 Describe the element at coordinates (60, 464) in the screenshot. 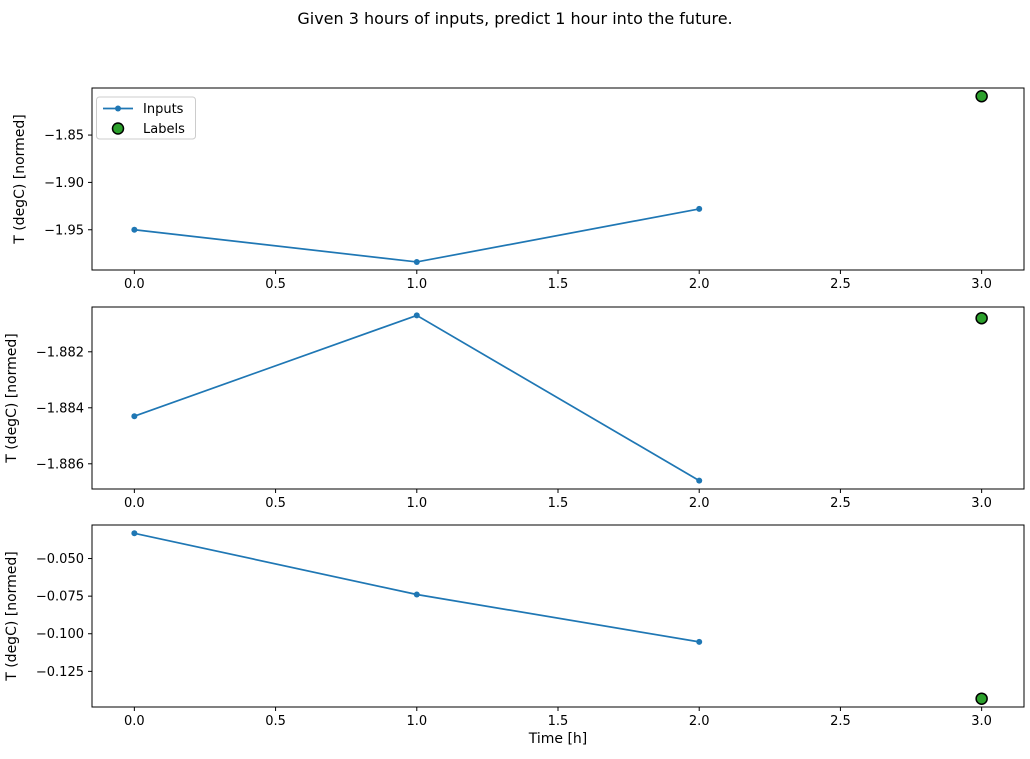

I see `y-tick-label: −1.886` at that location.